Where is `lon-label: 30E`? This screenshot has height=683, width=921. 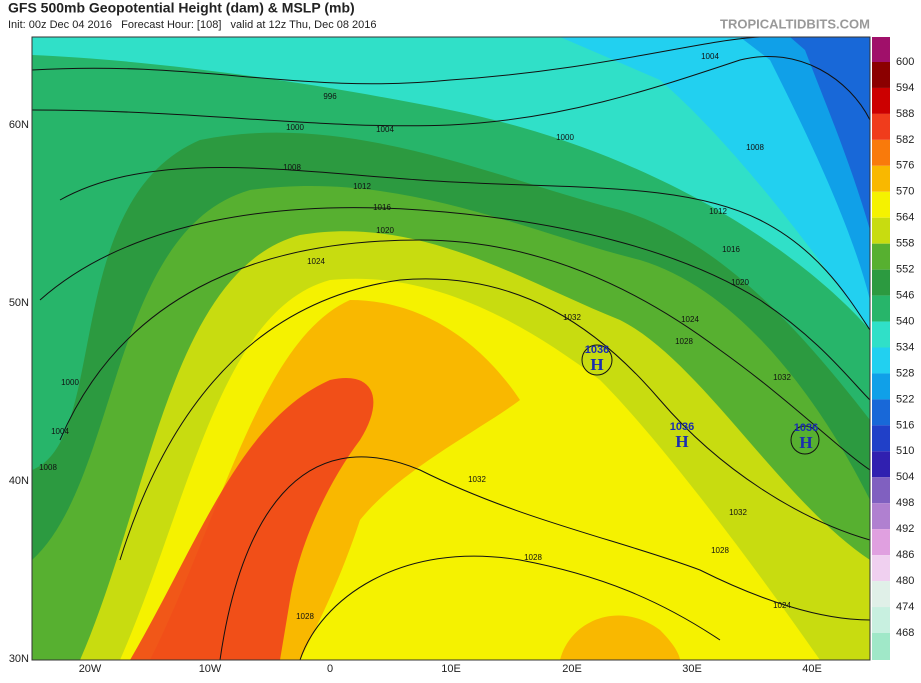
lon-label: 30E is located at coordinates (692, 669).